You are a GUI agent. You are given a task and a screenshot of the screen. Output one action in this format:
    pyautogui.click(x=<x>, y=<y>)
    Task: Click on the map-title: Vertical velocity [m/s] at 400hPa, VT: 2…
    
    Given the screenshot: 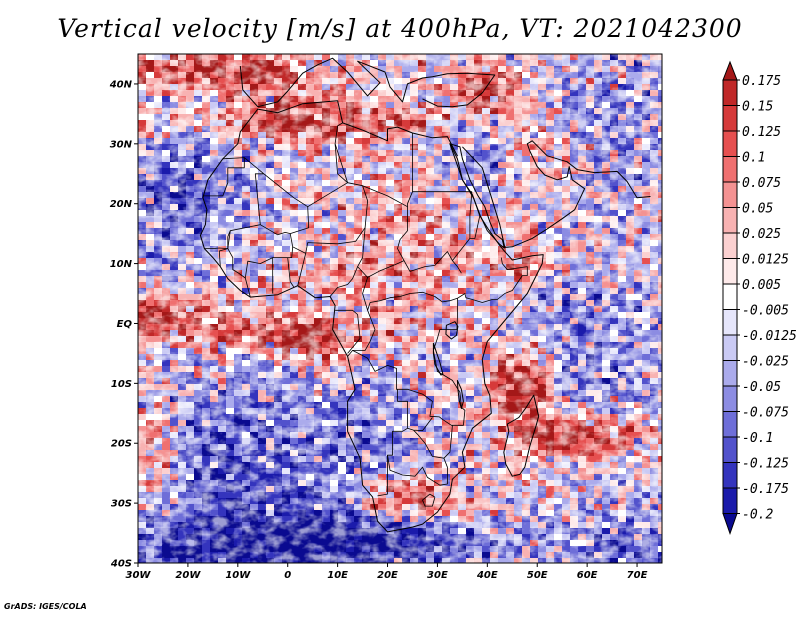 What is the action you would take?
    pyautogui.click(x=400, y=28)
    